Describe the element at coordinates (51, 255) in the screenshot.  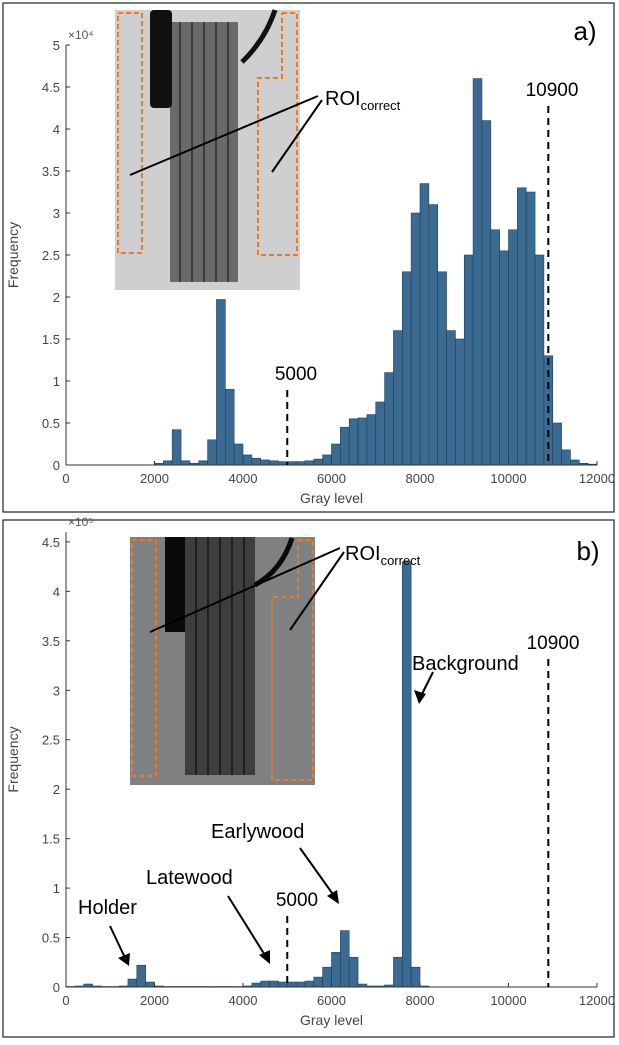
I see `y-tick-label: 2.5` at that location.